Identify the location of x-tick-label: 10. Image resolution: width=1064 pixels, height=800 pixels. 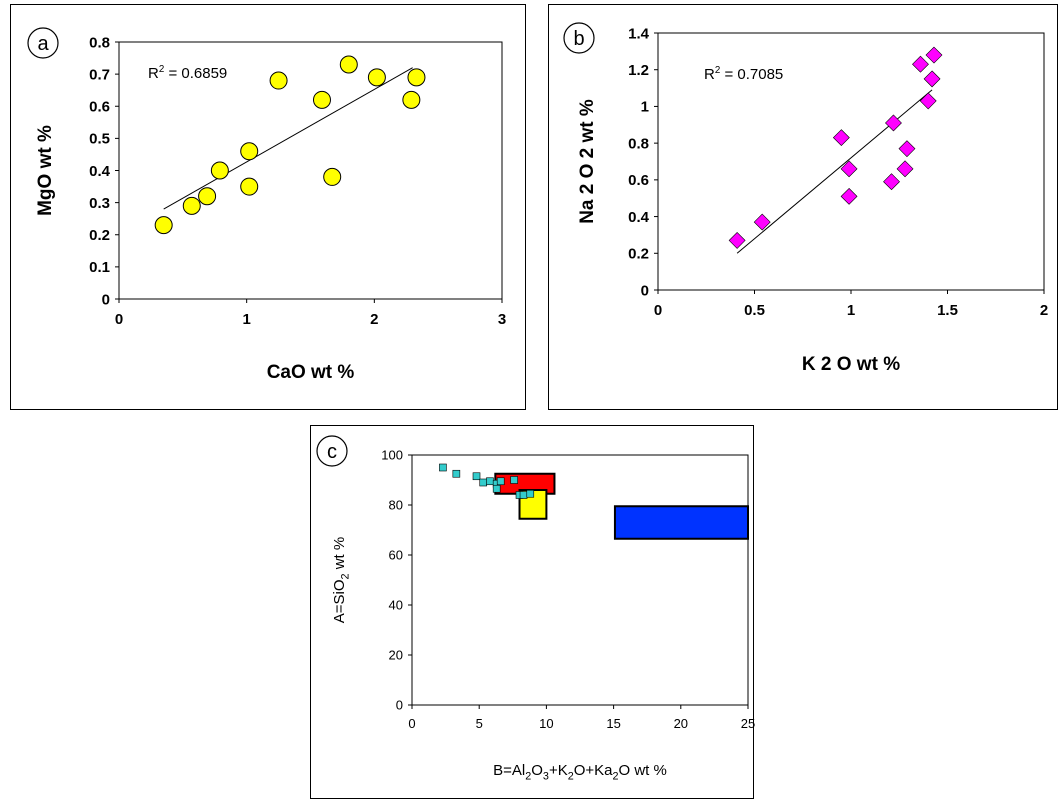
(546, 723).